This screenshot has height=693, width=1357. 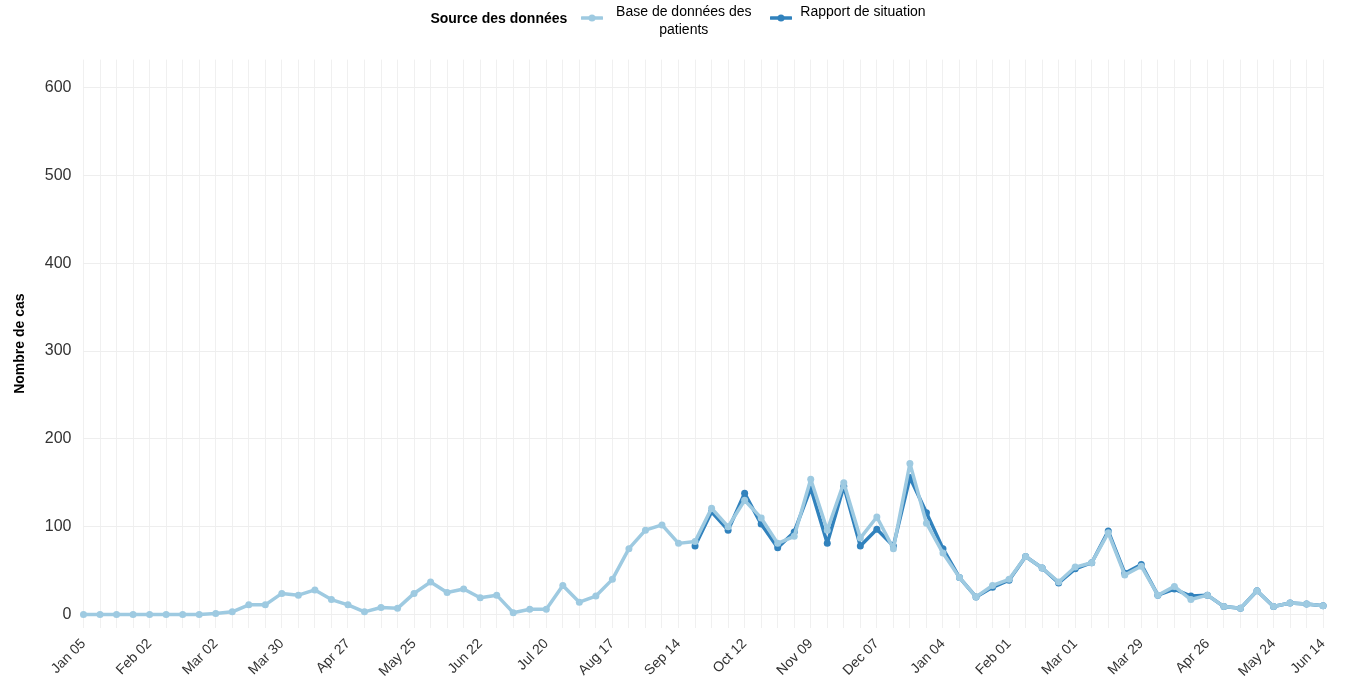 I want to click on x-tick-label: Mar 30, so click(x=265, y=656).